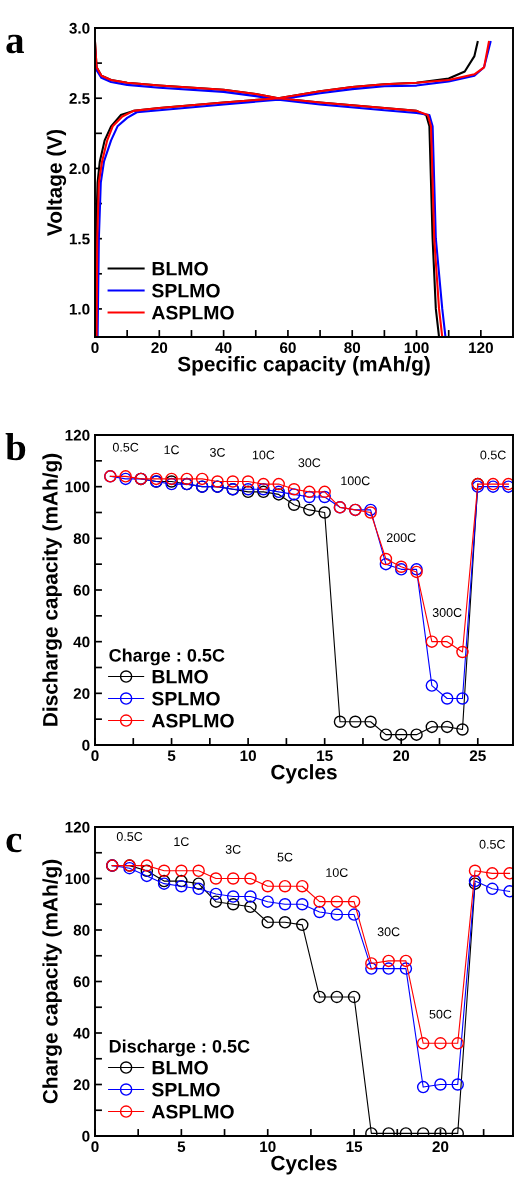 This screenshot has height=1185, width=514. Describe the element at coordinates (287, 348) in the screenshot. I see `x-tick-label: 60` at that location.